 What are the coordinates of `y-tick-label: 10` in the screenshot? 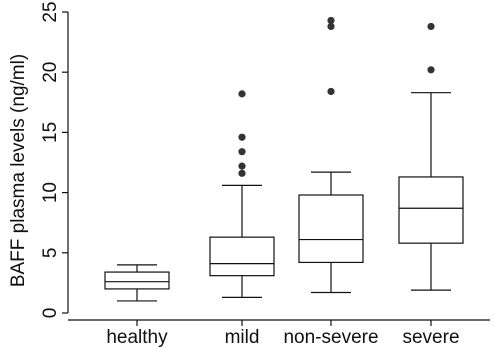 It's located at (50, 192).